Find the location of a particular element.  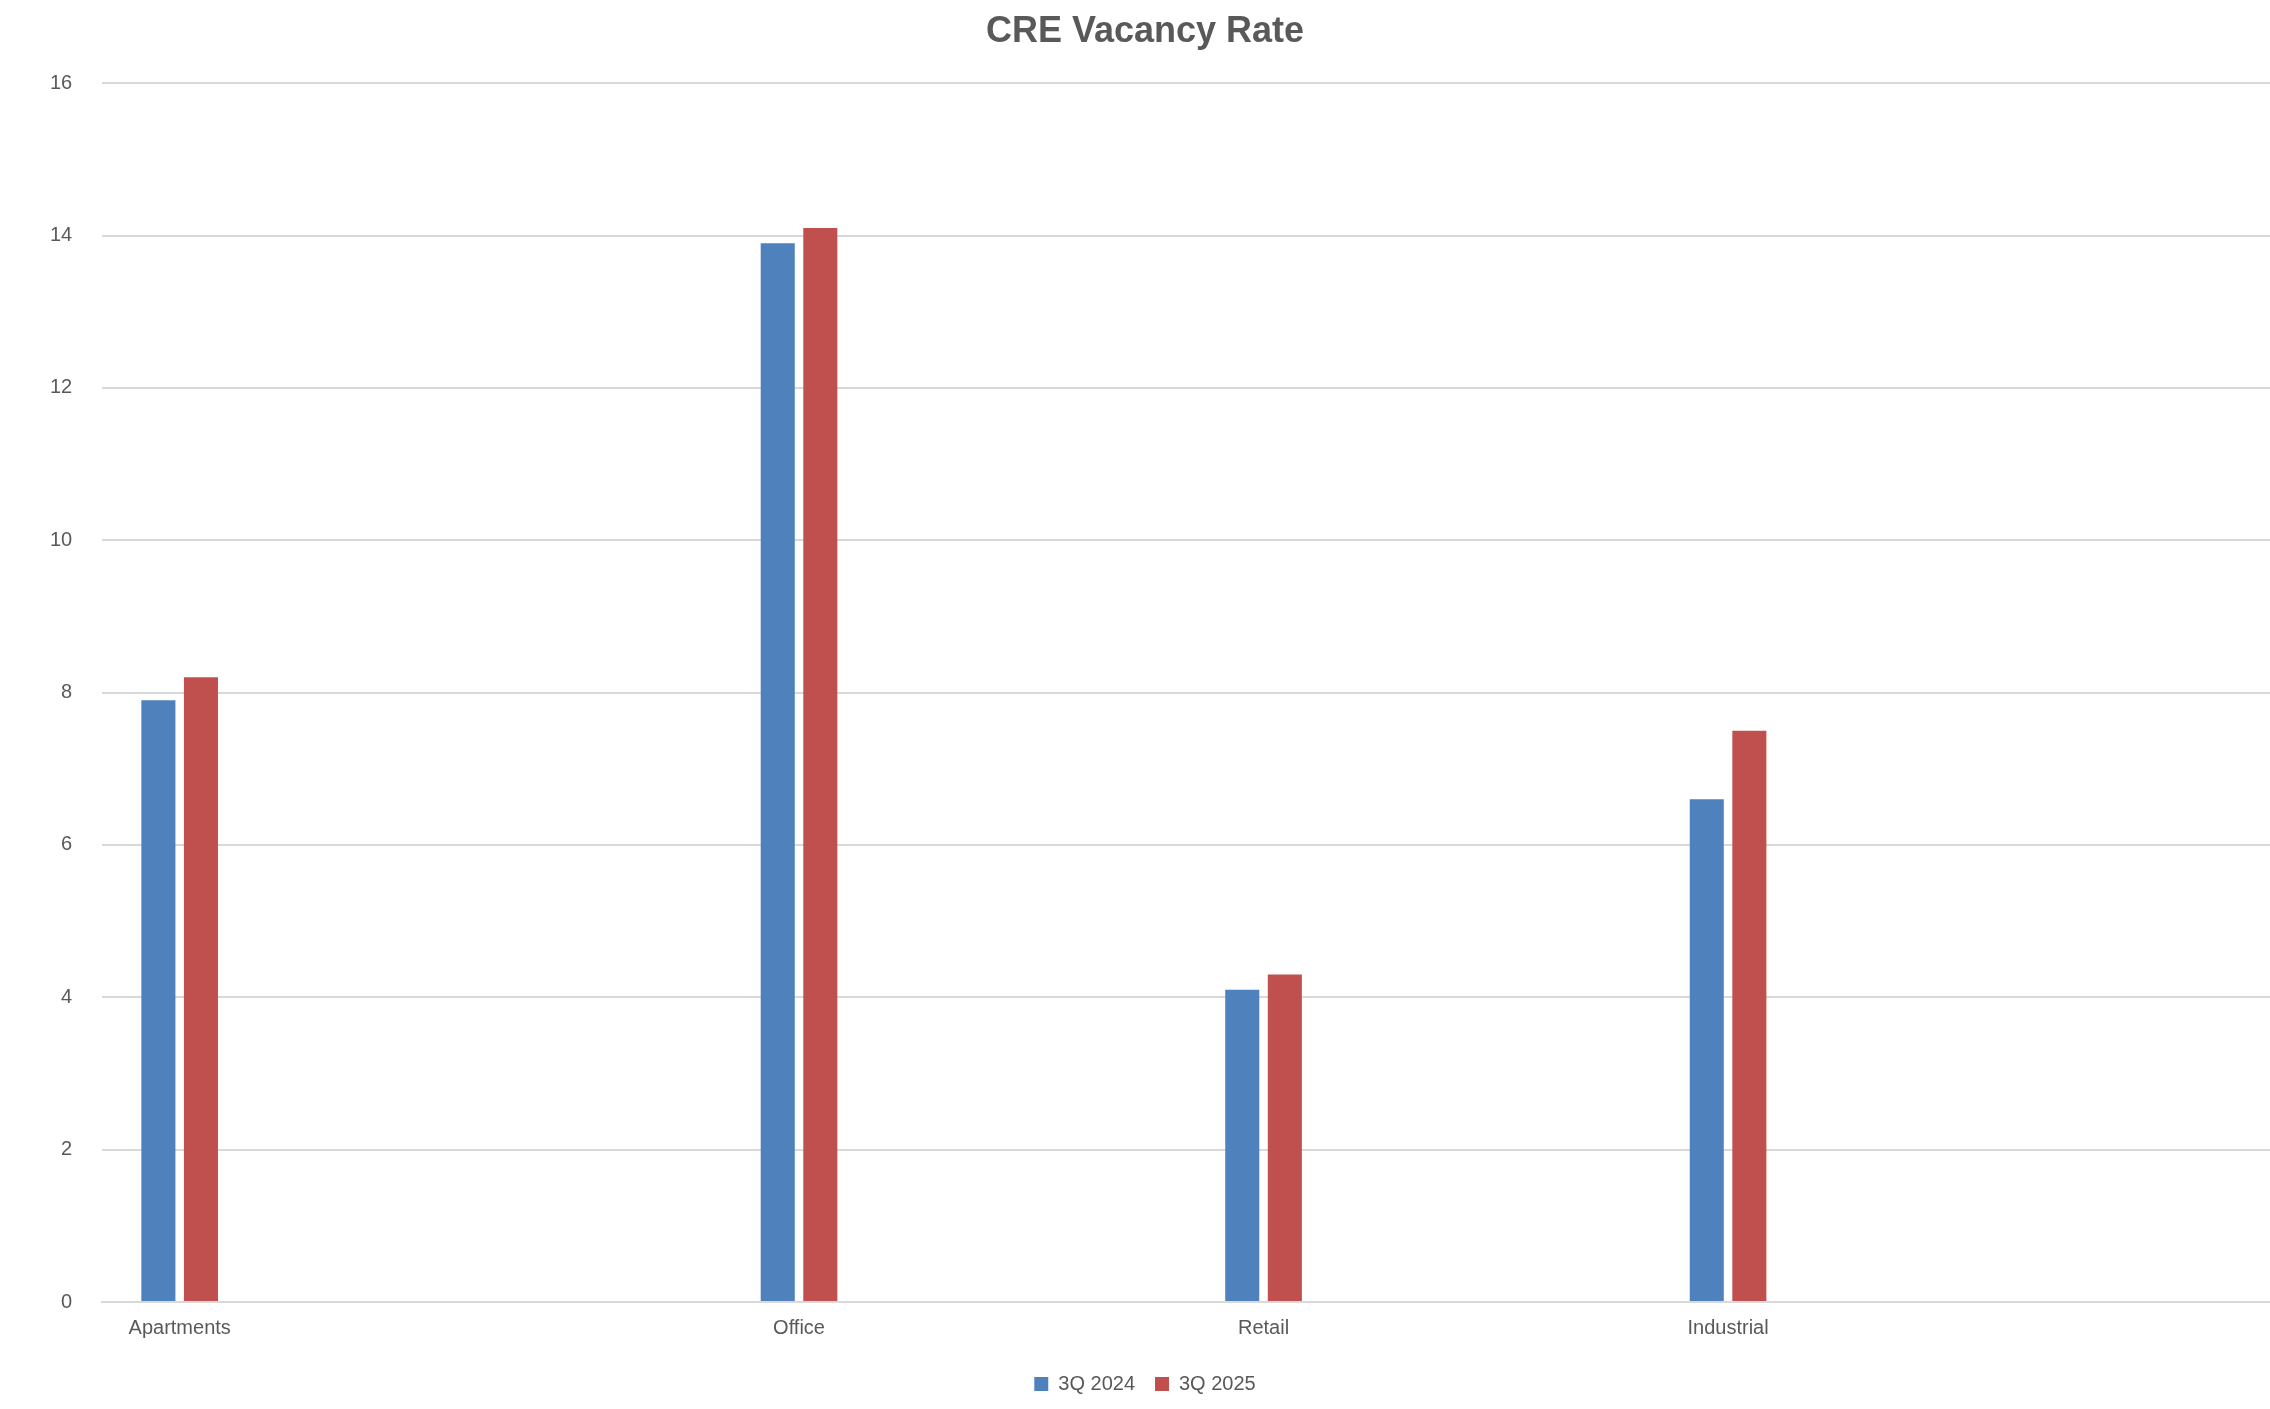

x-tick-label: Office is located at coordinates (799, 1326).